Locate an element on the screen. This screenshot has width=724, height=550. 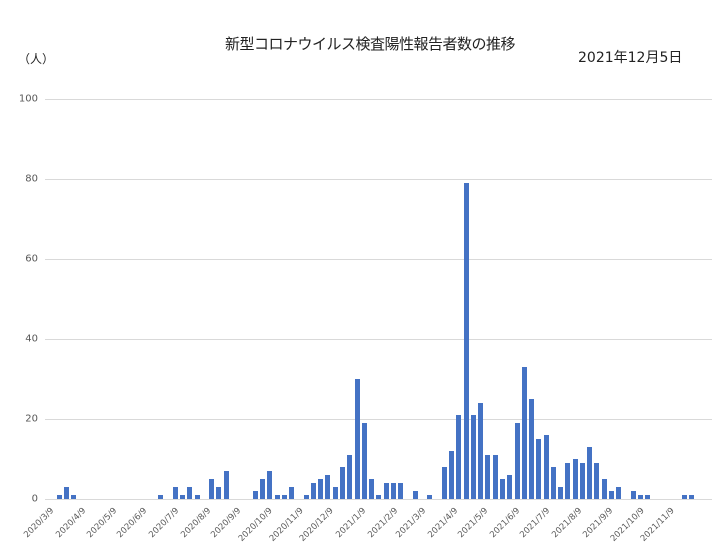
x-tick-label: 2020/6/9 is located at coordinates (132, 523).